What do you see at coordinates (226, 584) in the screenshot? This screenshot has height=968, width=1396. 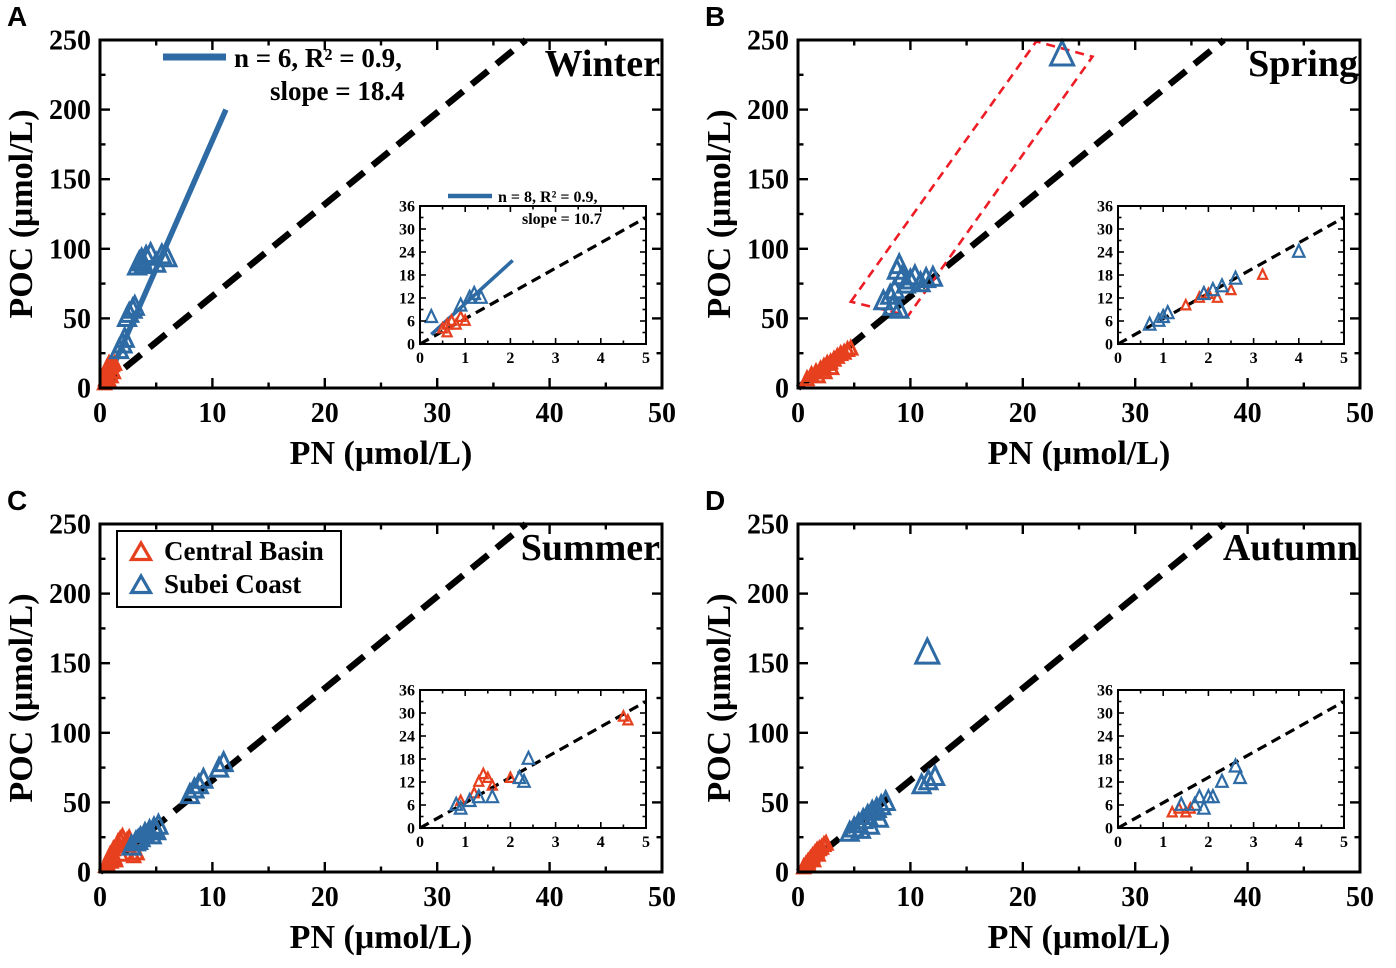 I see `legend-item-subei-coast: Subei Coast` at bounding box center [226, 584].